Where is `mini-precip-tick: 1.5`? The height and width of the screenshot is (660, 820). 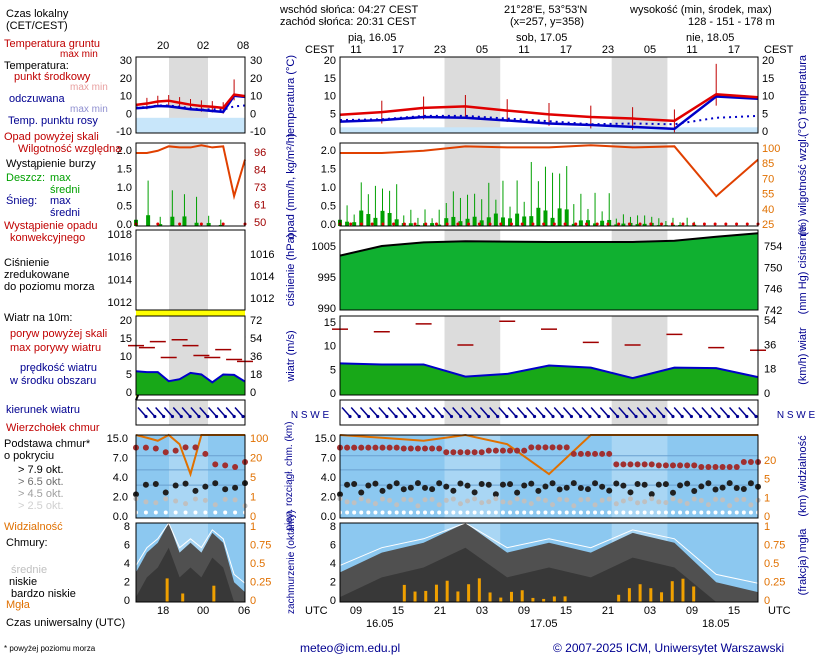
mini-precip-tick: 1.5 is located at coordinates (124, 170).